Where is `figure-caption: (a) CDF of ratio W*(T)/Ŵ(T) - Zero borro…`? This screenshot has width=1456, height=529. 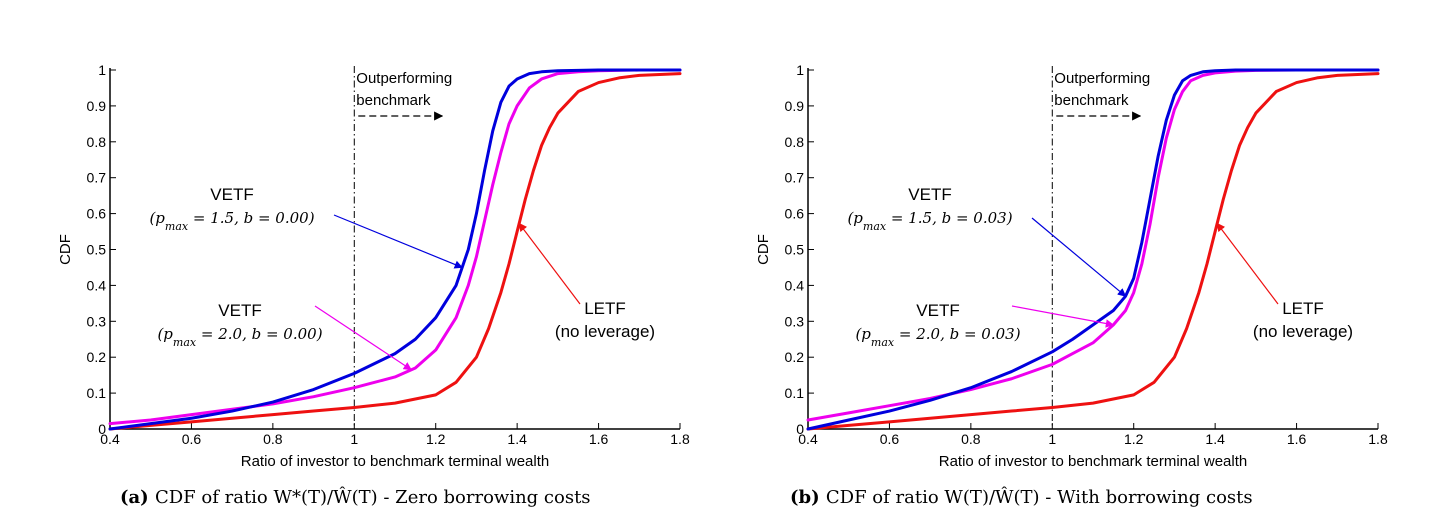 figure-caption: (a) CDF of ratio W*(T)/Ŵ(T) - Zero borro… is located at coordinates (355, 496).